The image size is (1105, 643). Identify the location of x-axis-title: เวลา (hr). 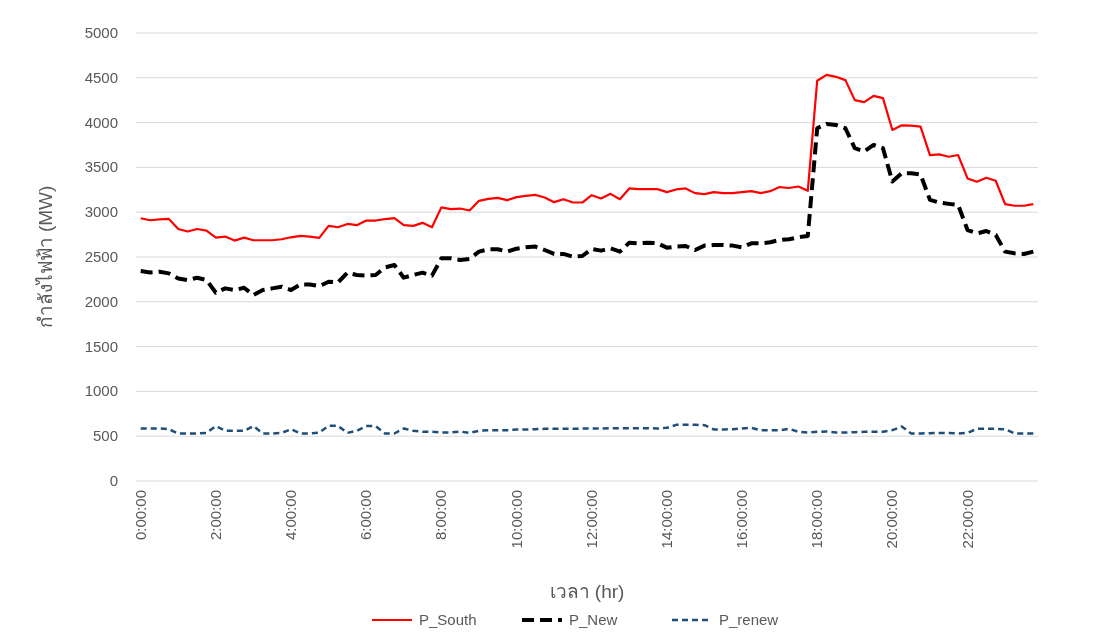
(587, 591).